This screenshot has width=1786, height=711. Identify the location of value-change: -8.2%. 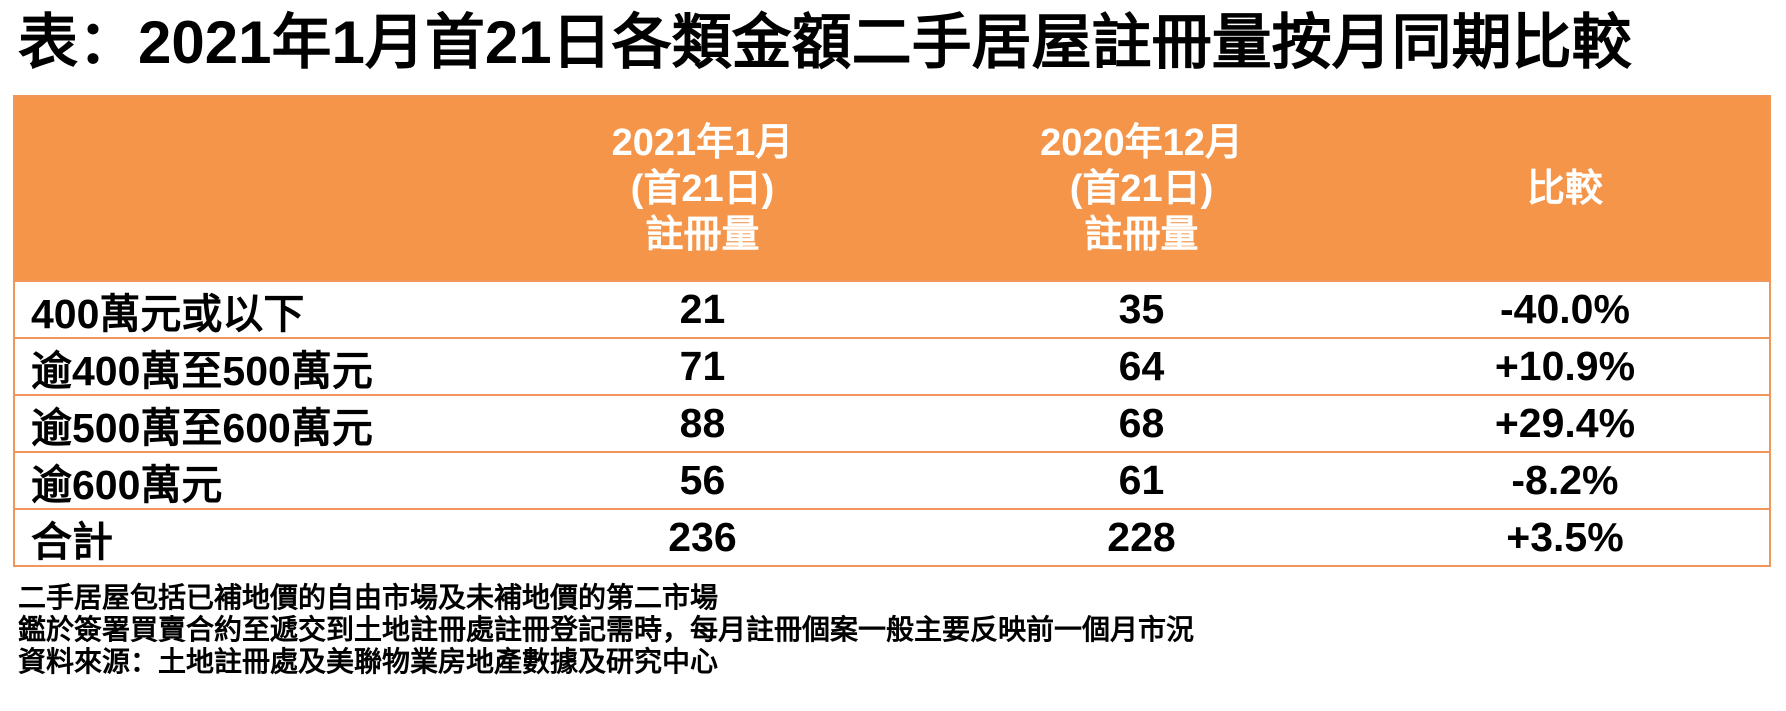
(1565, 480).